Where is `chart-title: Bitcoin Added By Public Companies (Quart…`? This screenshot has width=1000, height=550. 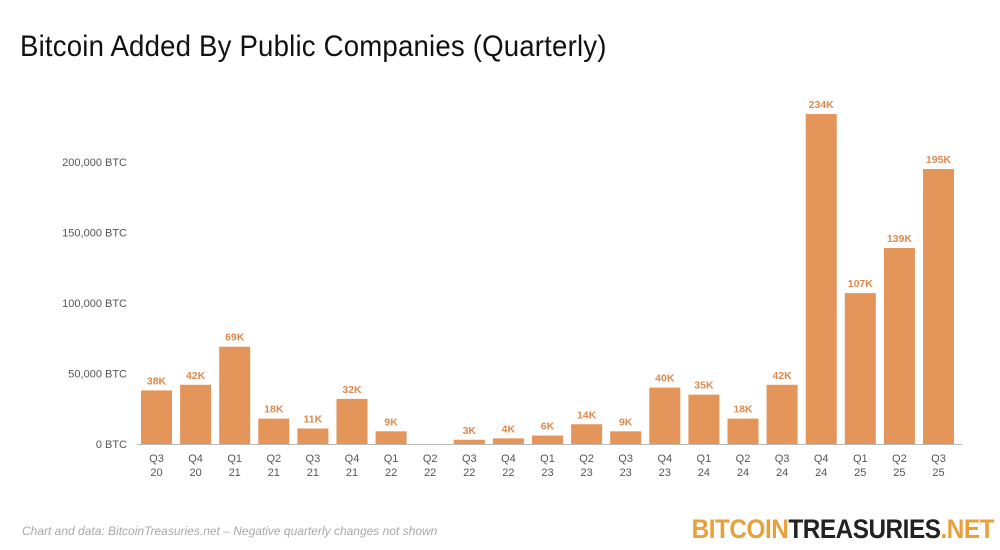
chart-title: Bitcoin Added By Public Companies (Quart… is located at coordinates (313, 46).